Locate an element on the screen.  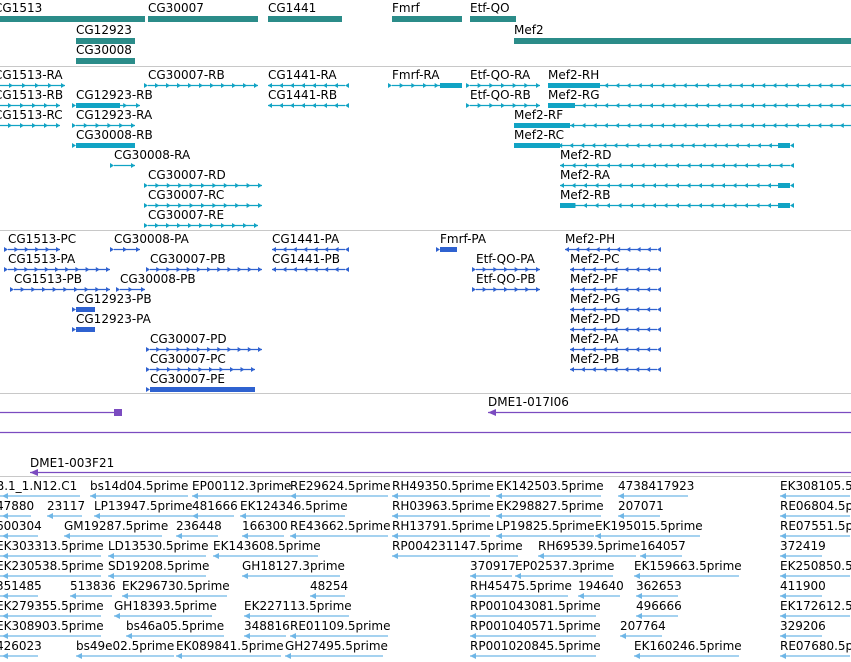
est-194640: 194640 is located at coordinates (601, 589).